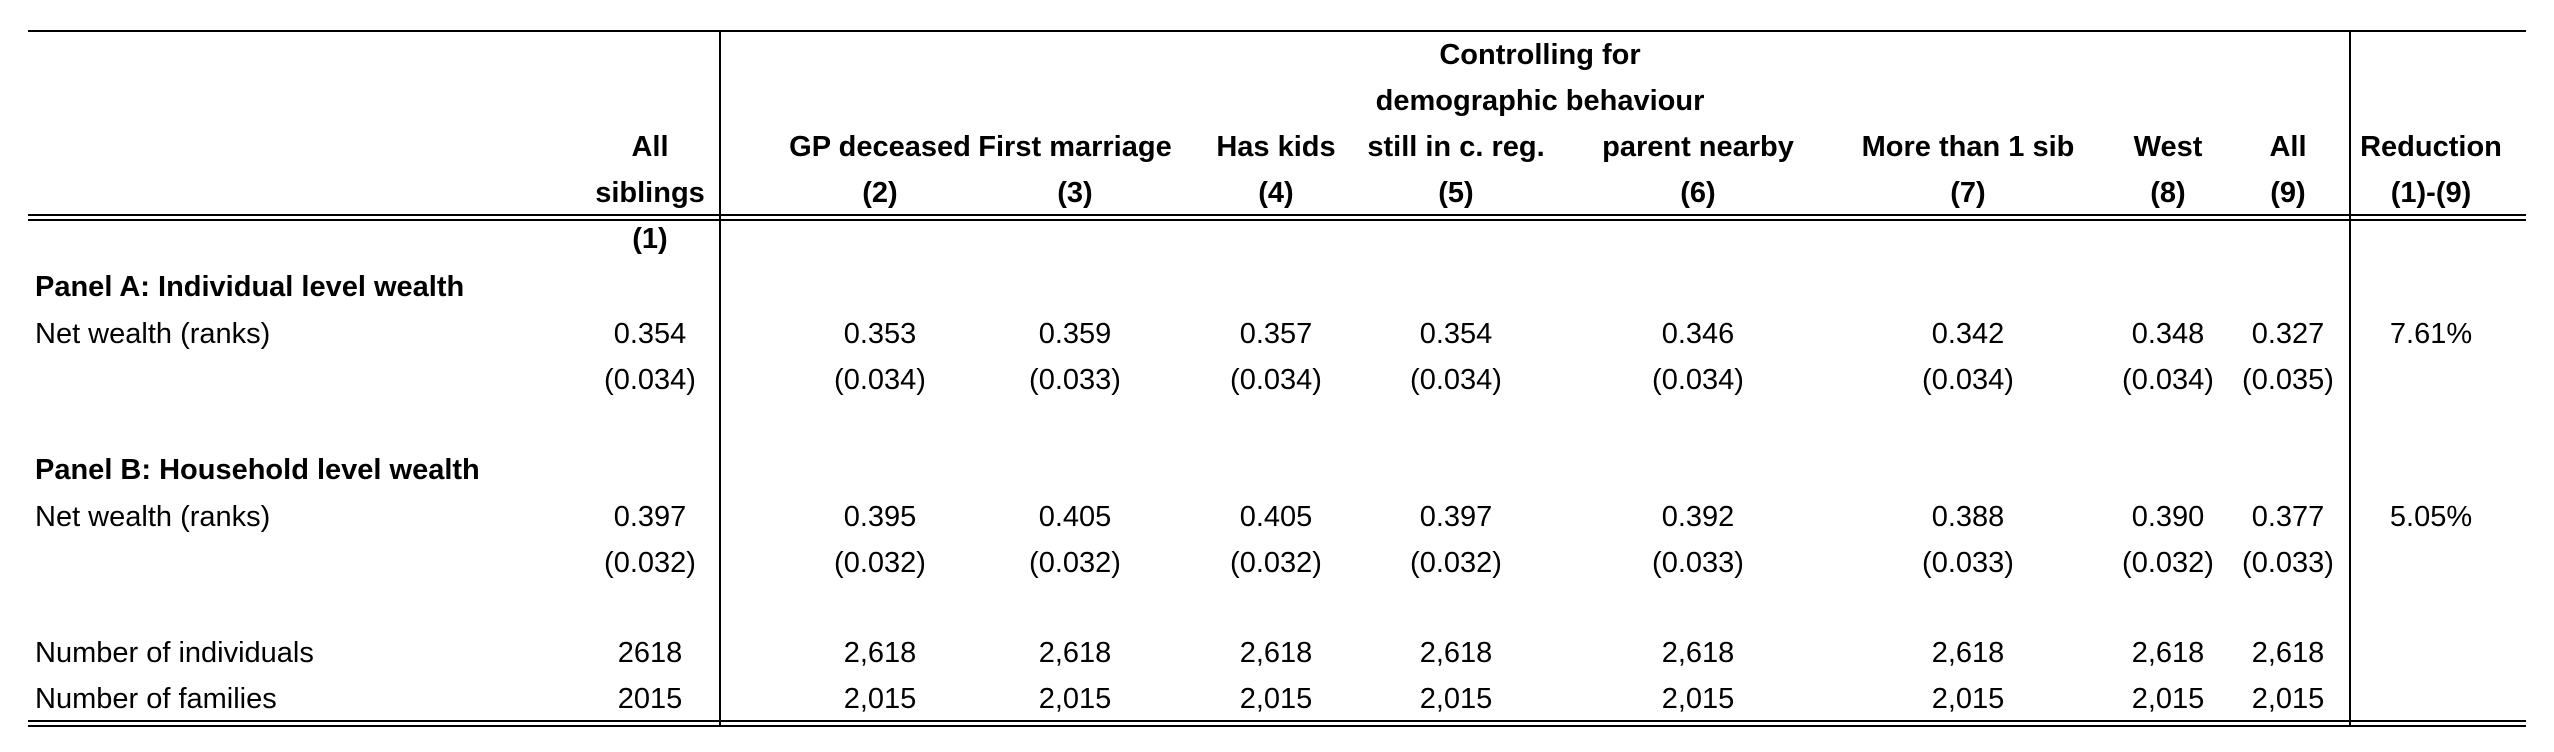 Image resolution: width=2554 pixels, height=752 pixels. I want to click on col8-num: (8), so click(2168, 193).